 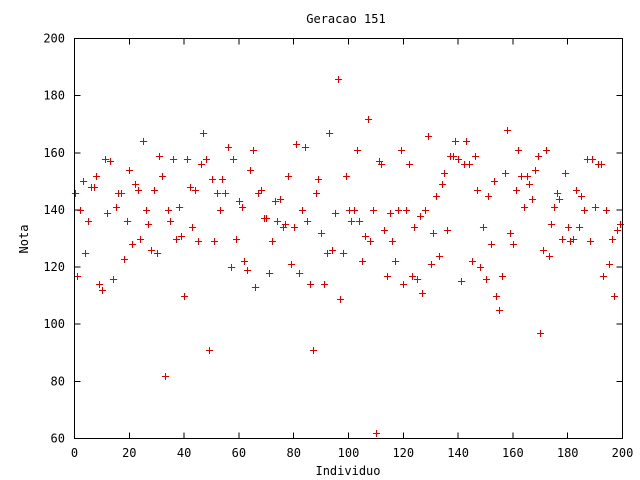 I want to click on y-tick-label: 140, so click(x=54, y=210).